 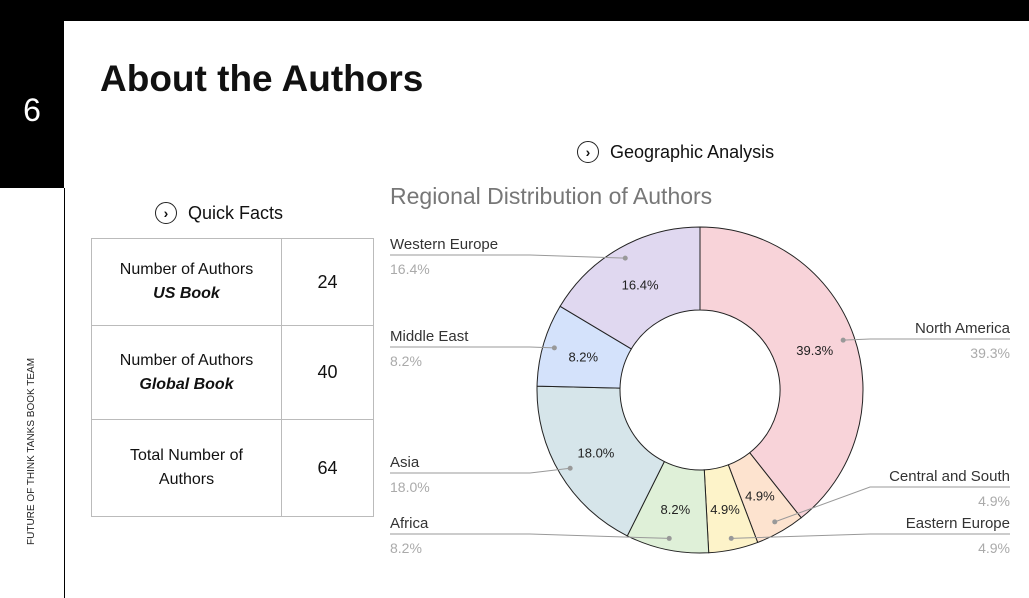 What do you see at coordinates (429, 336) in the screenshot?
I see `legend-name: Middle East` at bounding box center [429, 336].